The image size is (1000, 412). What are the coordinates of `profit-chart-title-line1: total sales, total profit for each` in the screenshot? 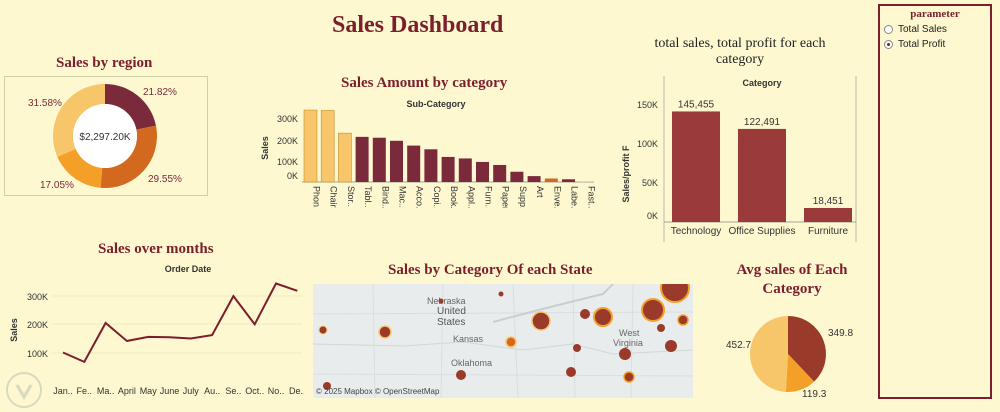 It's located at (740, 43).